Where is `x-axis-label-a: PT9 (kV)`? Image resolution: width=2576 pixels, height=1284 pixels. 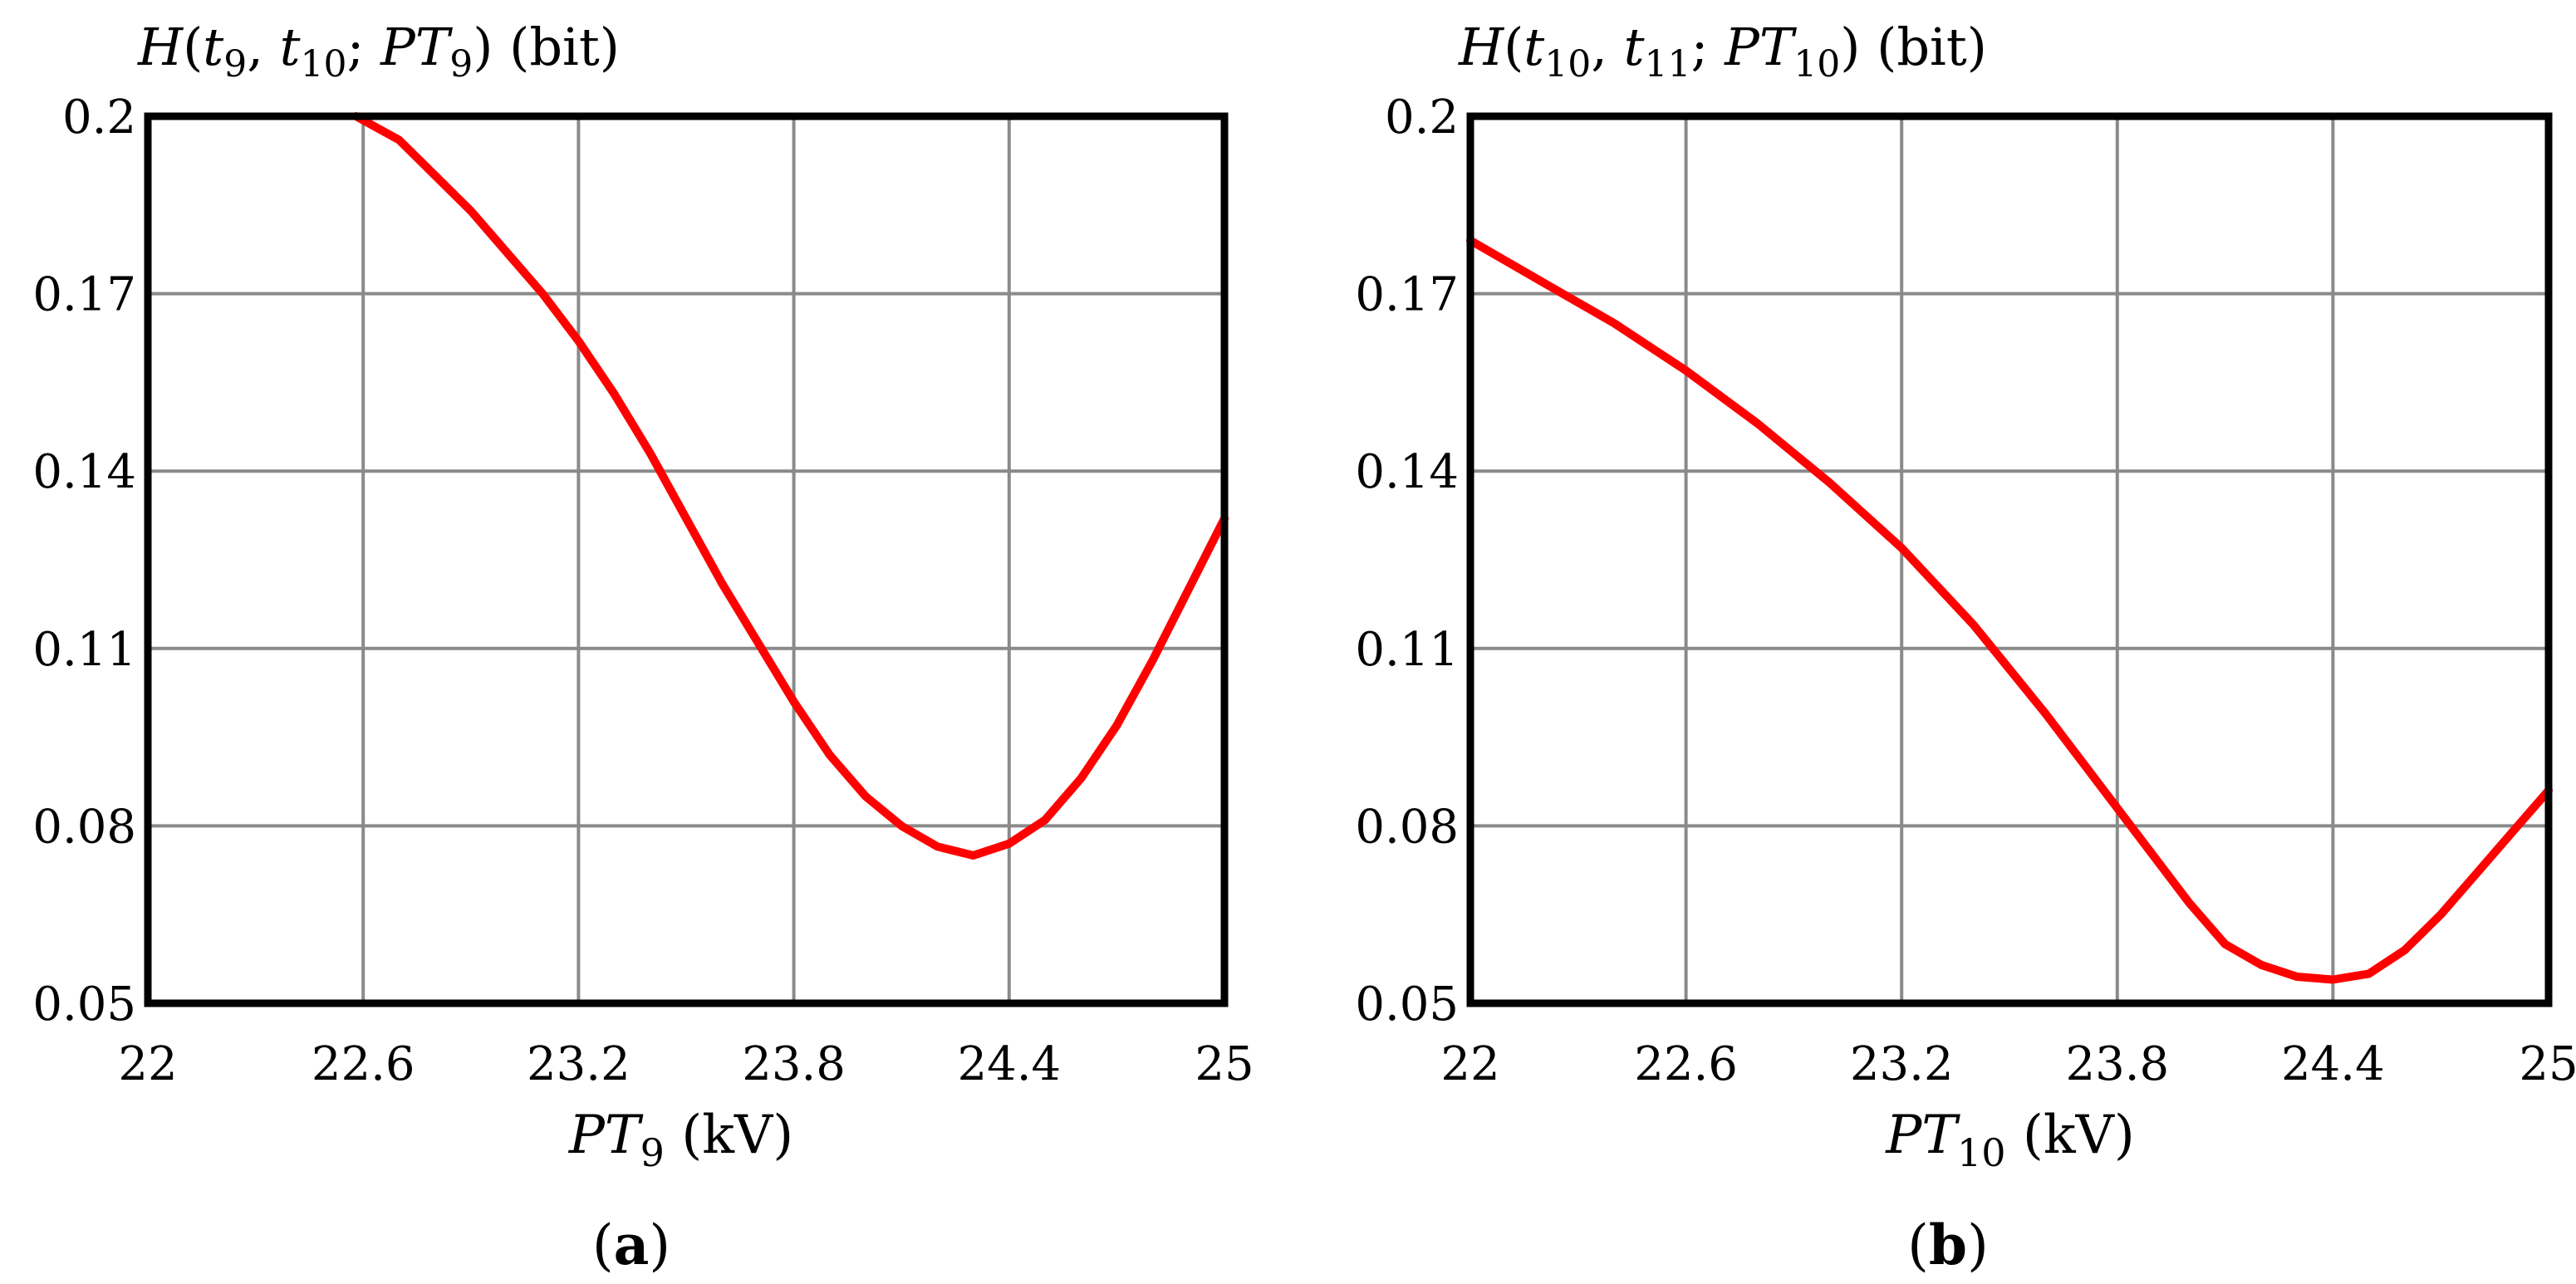
x-axis-label-a: PT9 (kV) is located at coordinates (680, 1140).